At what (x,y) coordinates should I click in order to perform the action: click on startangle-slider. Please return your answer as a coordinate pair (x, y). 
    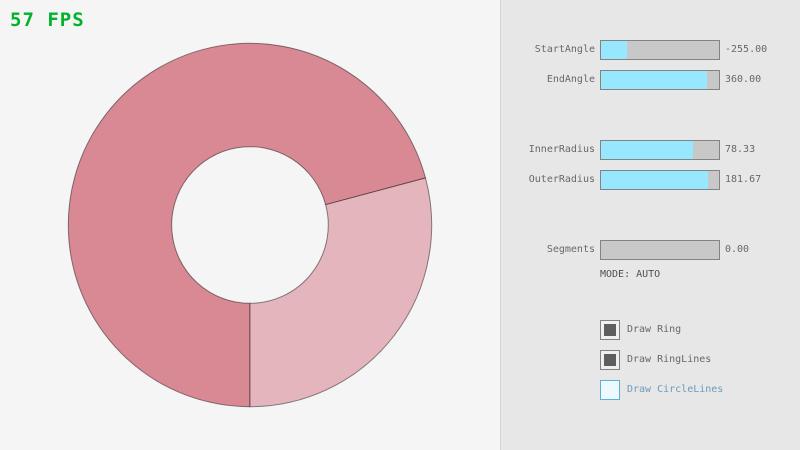
    Looking at the image, I should click on (660, 50).